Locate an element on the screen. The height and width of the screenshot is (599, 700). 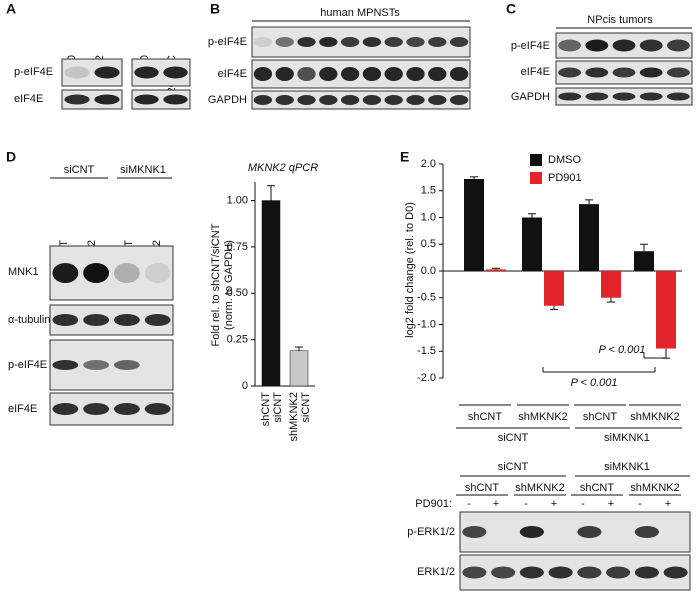
row-label: p-ERK1/2 is located at coordinates (431, 532).